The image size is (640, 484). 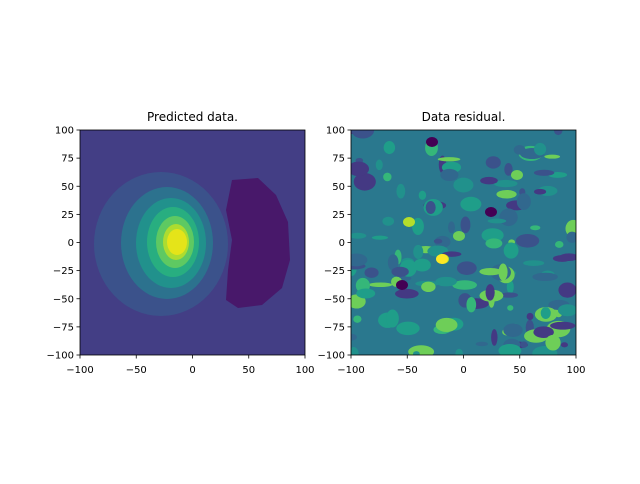 What do you see at coordinates (71, 243) in the screenshot?
I see `y-tick-label: 0` at bounding box center [71, 243].